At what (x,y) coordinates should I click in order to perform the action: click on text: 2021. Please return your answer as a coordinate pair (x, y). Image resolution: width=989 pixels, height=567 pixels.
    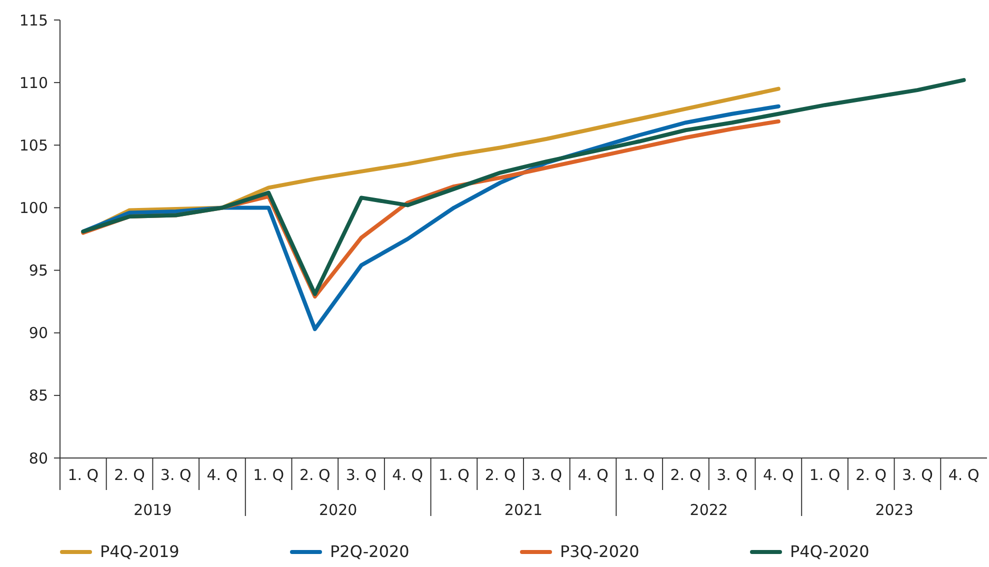
    Looking at the image, I should click on (523, 510).